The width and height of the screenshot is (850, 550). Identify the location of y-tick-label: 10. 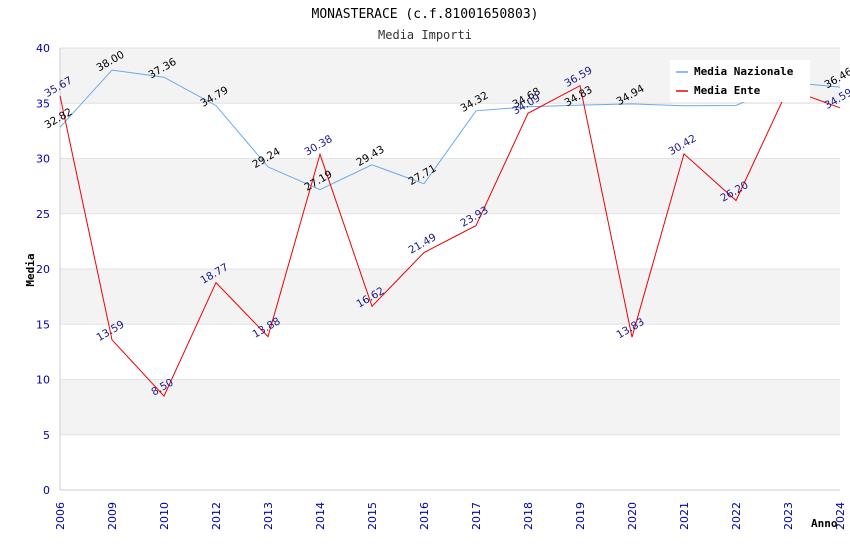
(43, 380).